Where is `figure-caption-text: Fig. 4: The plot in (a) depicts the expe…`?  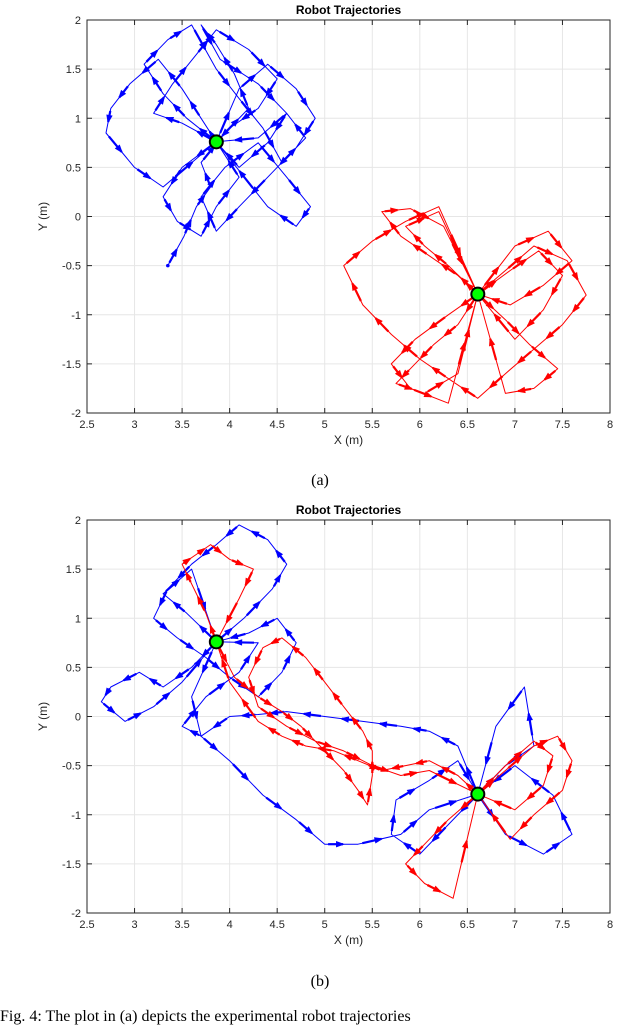 figure-caption-text: Fig. 4: The plot in (a) depicts the expe… is located at coordinates (320, 1017).